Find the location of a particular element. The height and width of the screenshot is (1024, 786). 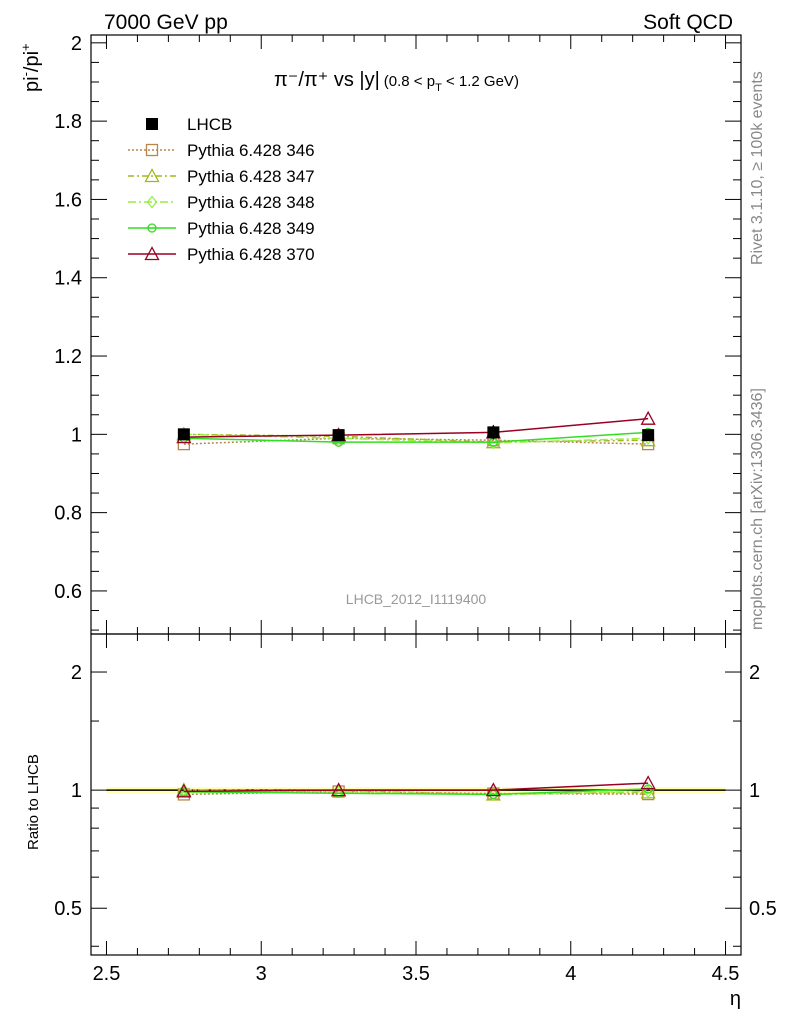

legend-label-3: Pythia 6.428 348 is located at coordinates (251, 202).